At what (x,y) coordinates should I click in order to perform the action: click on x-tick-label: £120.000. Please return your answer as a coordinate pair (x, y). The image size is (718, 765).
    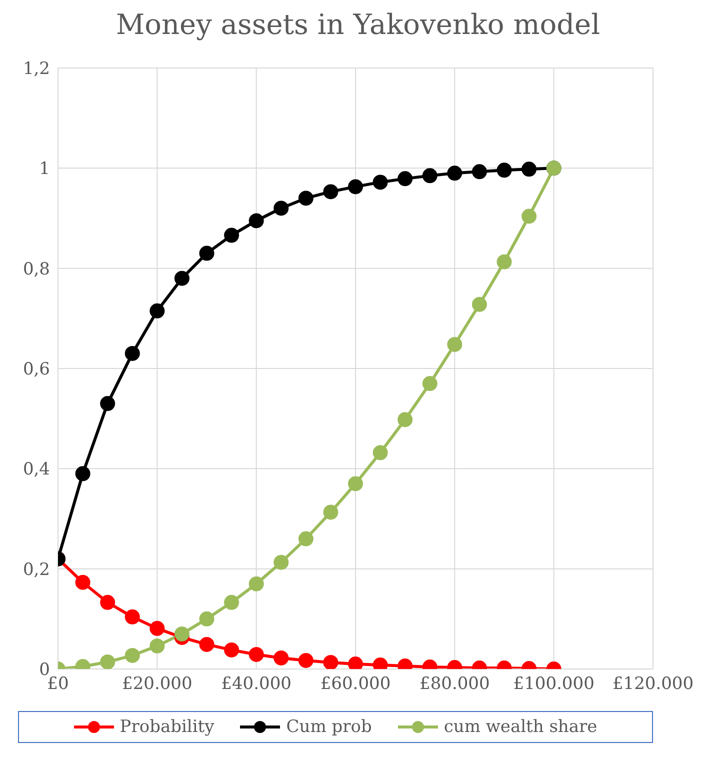
    Looking at the image, I should click on (653, 684).